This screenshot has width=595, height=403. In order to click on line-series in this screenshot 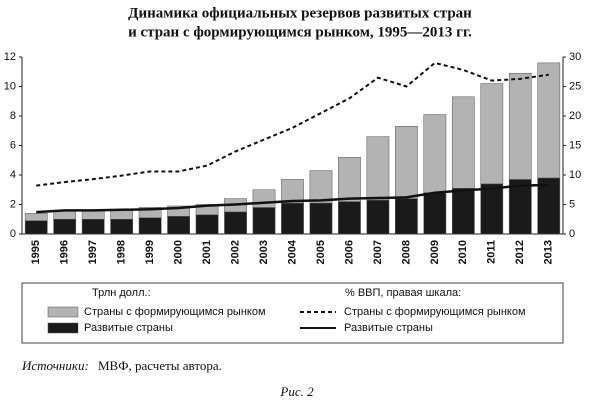, I will do `click(292, 198)`.